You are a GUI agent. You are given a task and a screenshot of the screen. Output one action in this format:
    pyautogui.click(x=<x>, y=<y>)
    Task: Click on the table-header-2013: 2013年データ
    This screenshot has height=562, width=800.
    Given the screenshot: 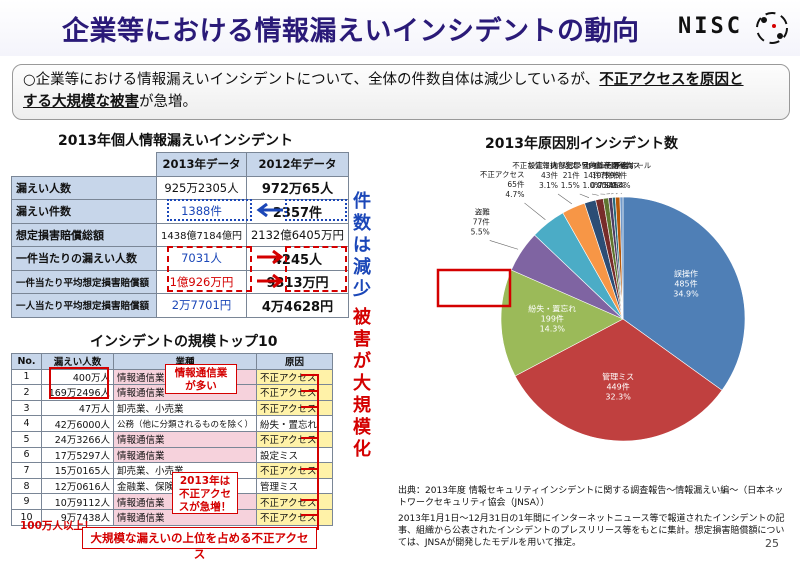 What is the action you would take?
    pyautogui.click(x=202, y=165)
    